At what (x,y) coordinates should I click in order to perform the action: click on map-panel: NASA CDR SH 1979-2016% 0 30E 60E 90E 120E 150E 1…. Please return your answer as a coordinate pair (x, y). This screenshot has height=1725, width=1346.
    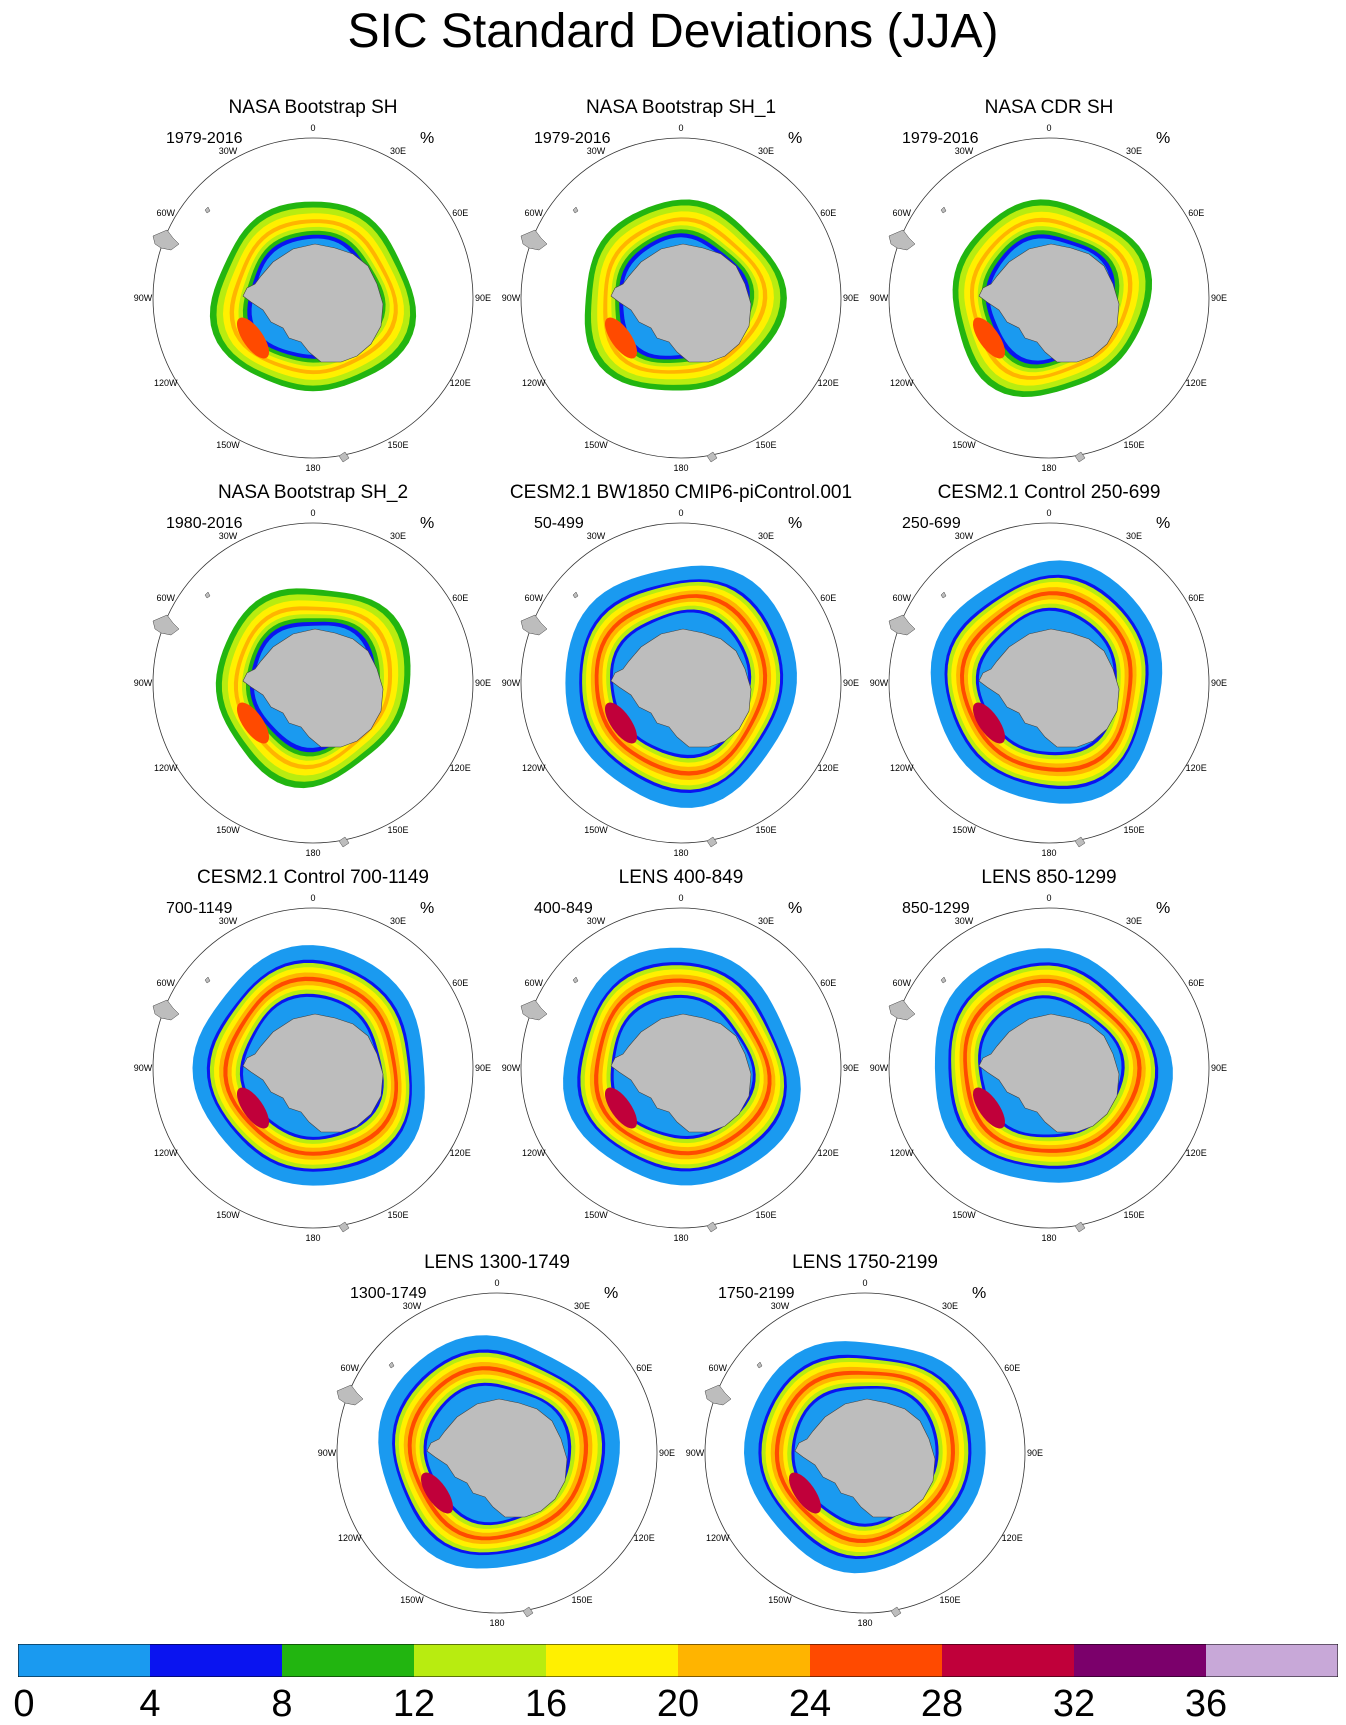
    Looking at the image, I should click on (1049, 287).